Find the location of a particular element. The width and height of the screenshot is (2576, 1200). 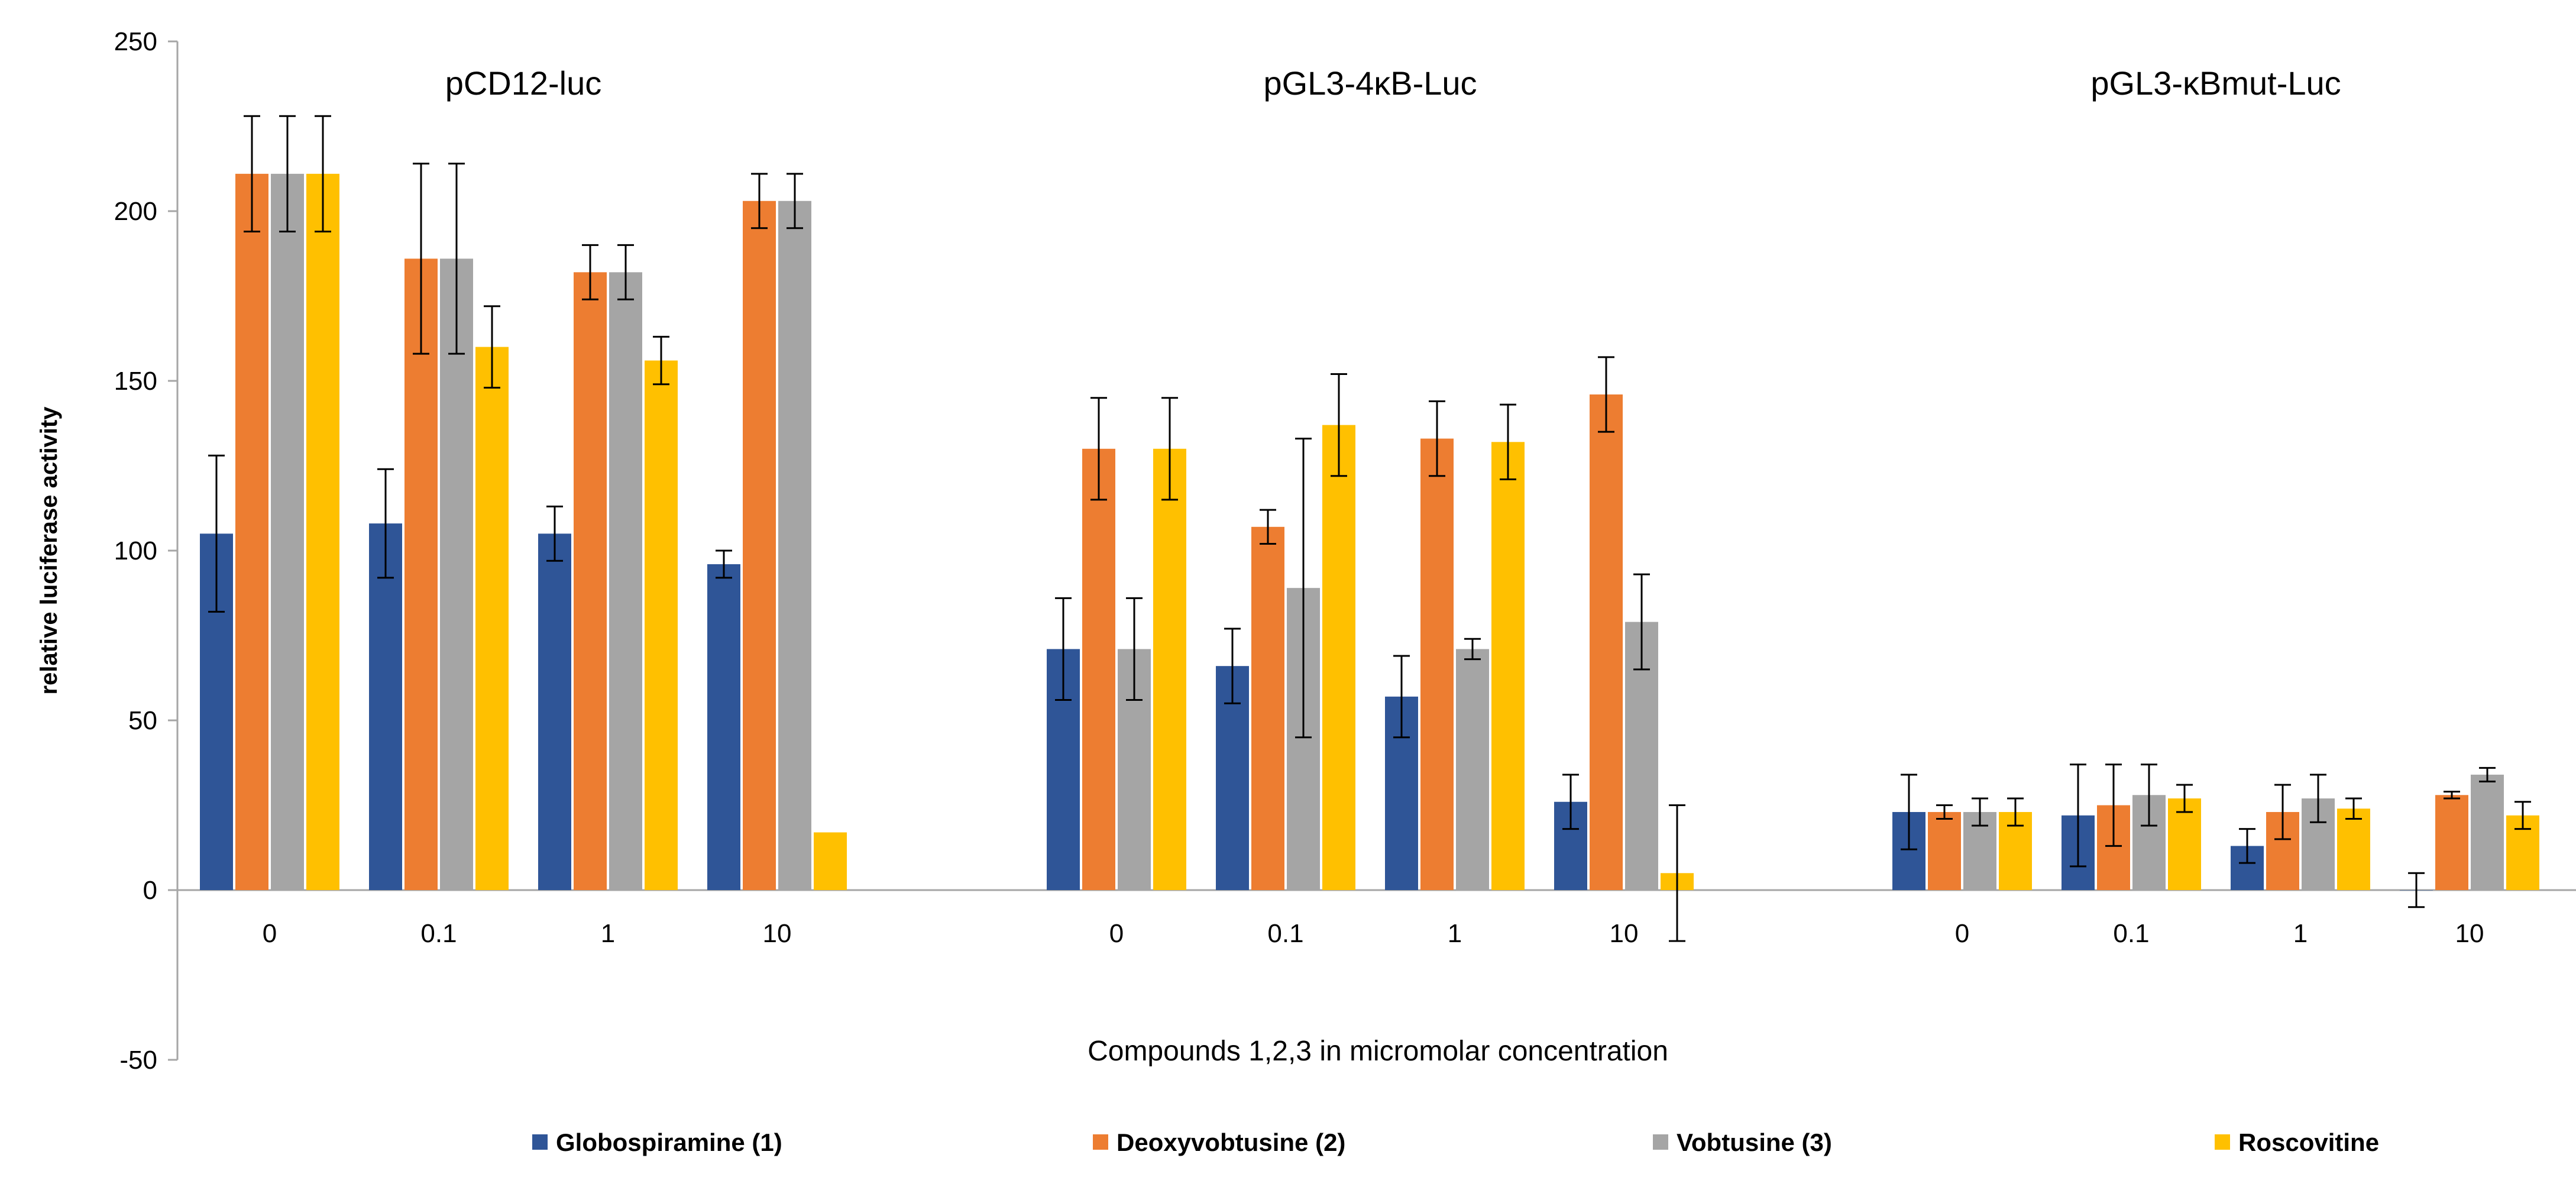

legend-label: Vobtusine (3) is located at coordinates (1754, 1142).